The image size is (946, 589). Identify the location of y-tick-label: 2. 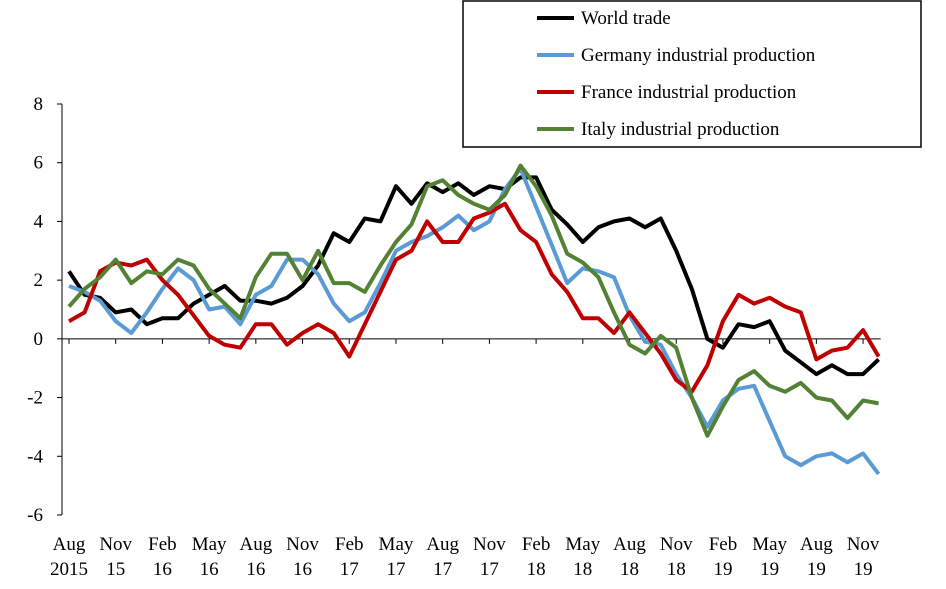
(39, 280).